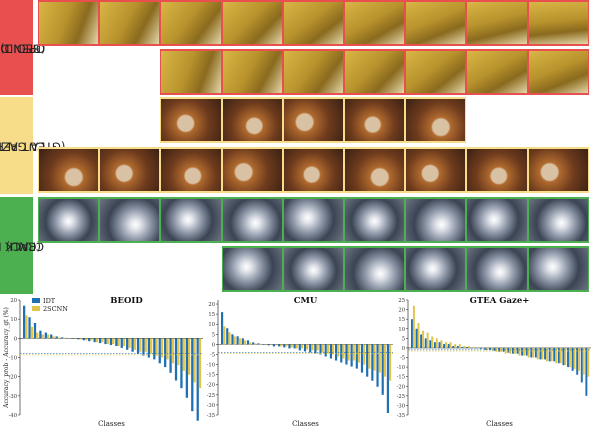 Image resolution: width=593 pixels, height=429 pixels. Describe the element at coordinates (401, 368) in the screenshot. I see `y-tick-label: -10` at that location.